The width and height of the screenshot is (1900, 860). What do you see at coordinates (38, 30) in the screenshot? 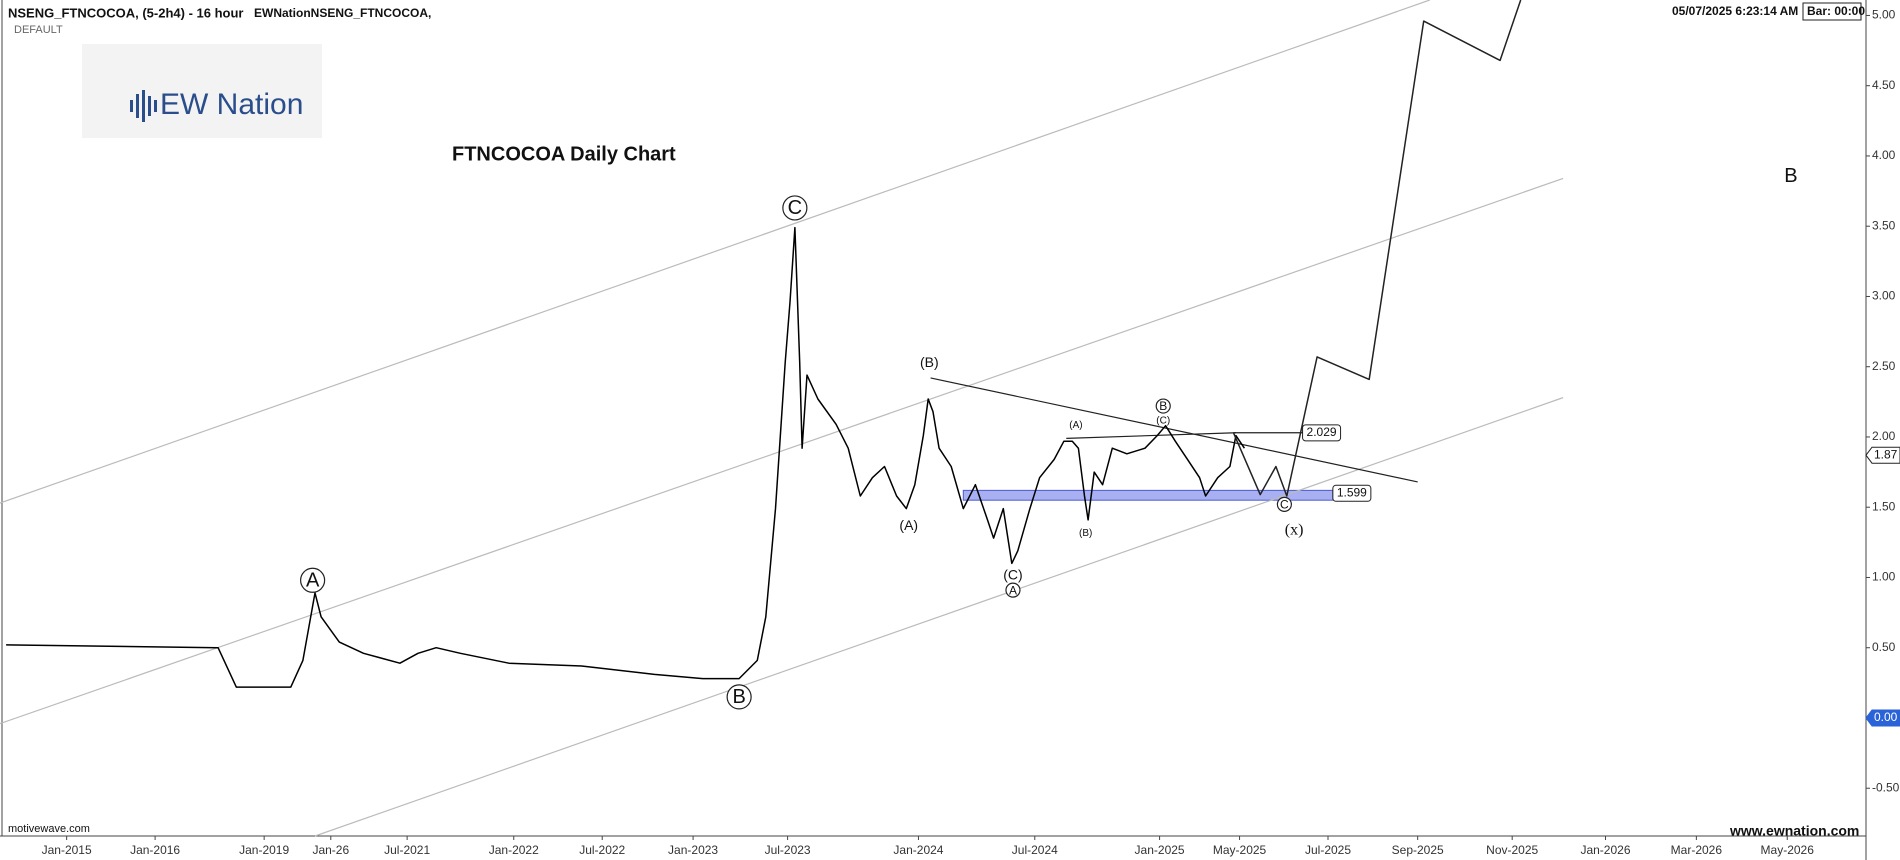
I see `layout: DEFAULT` at bounding box center [38, 30].